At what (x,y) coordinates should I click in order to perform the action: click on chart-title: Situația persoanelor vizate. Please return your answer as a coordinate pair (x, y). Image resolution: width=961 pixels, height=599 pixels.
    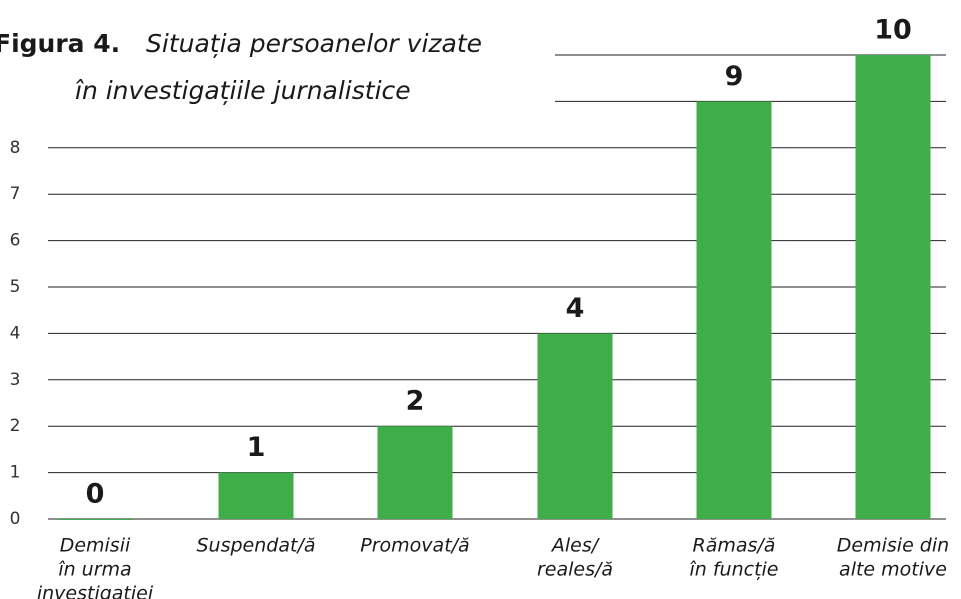
    Looking at the image, I should click on (314, 43).